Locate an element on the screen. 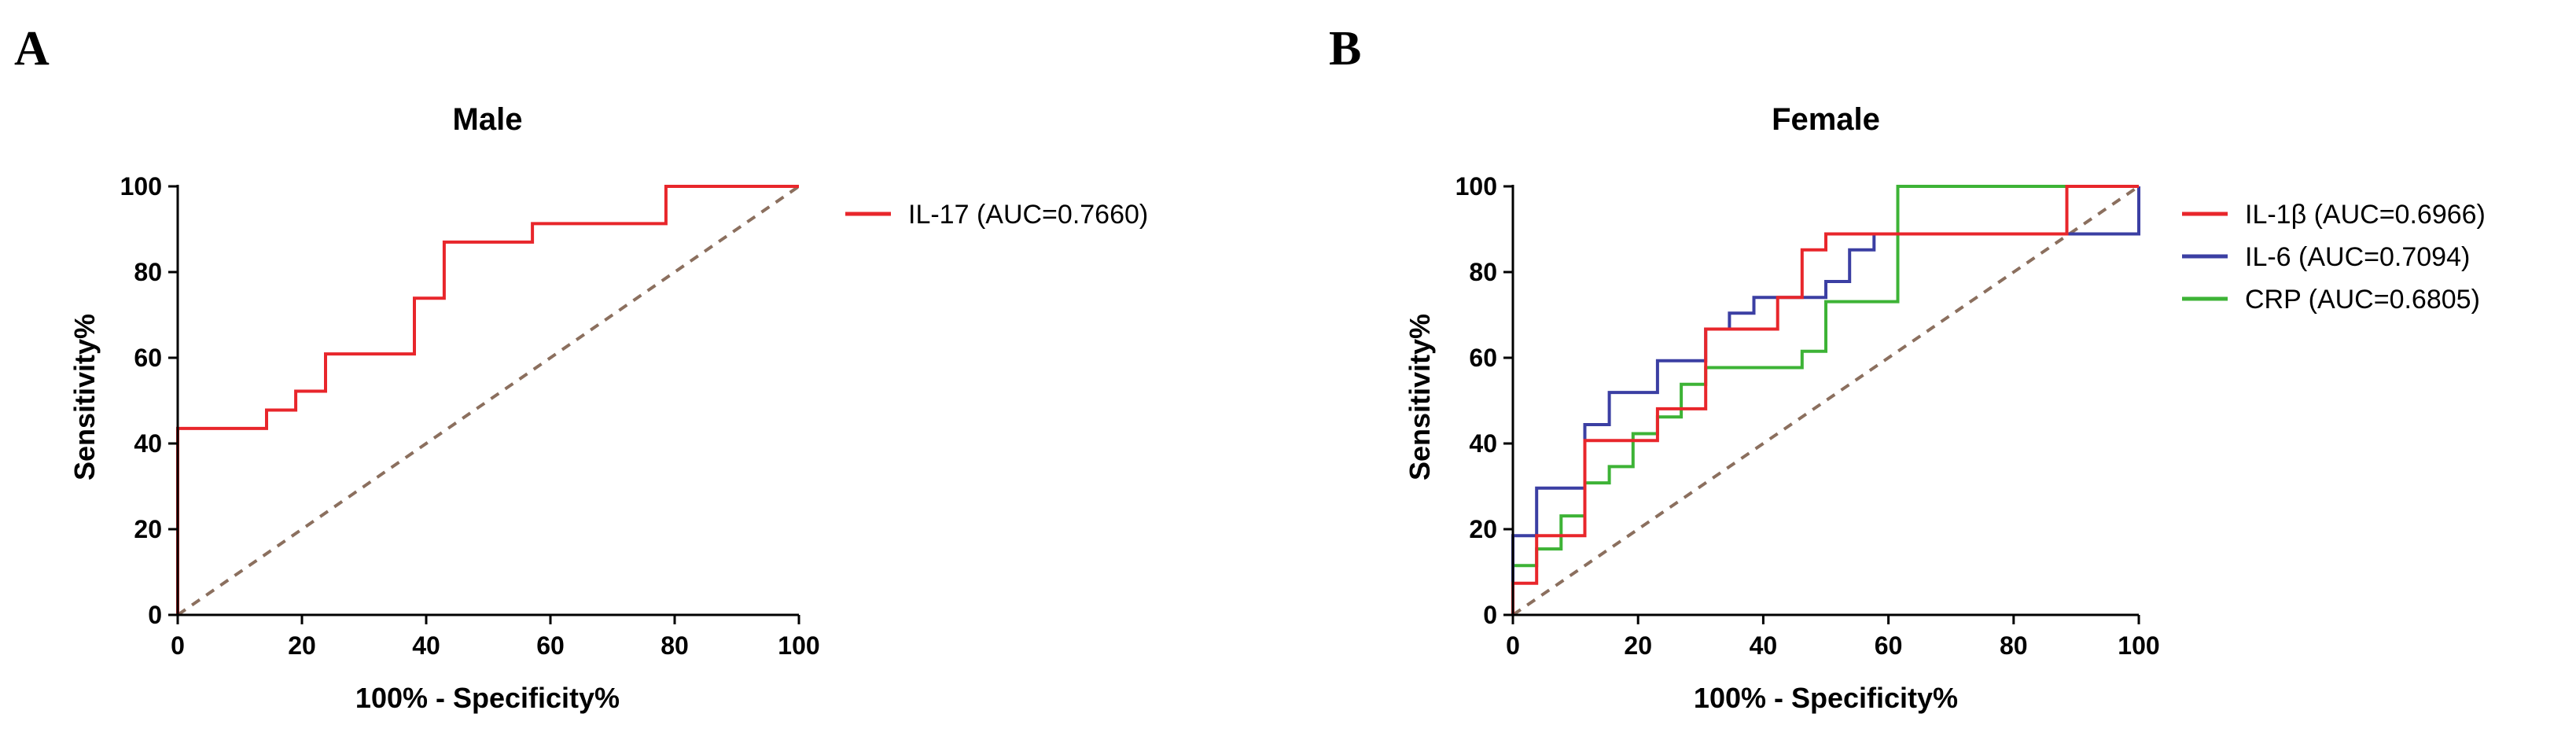 The width and height of the screenshot is (2576, 747). chart-title-male: Male is located at coordinates (488, 119).